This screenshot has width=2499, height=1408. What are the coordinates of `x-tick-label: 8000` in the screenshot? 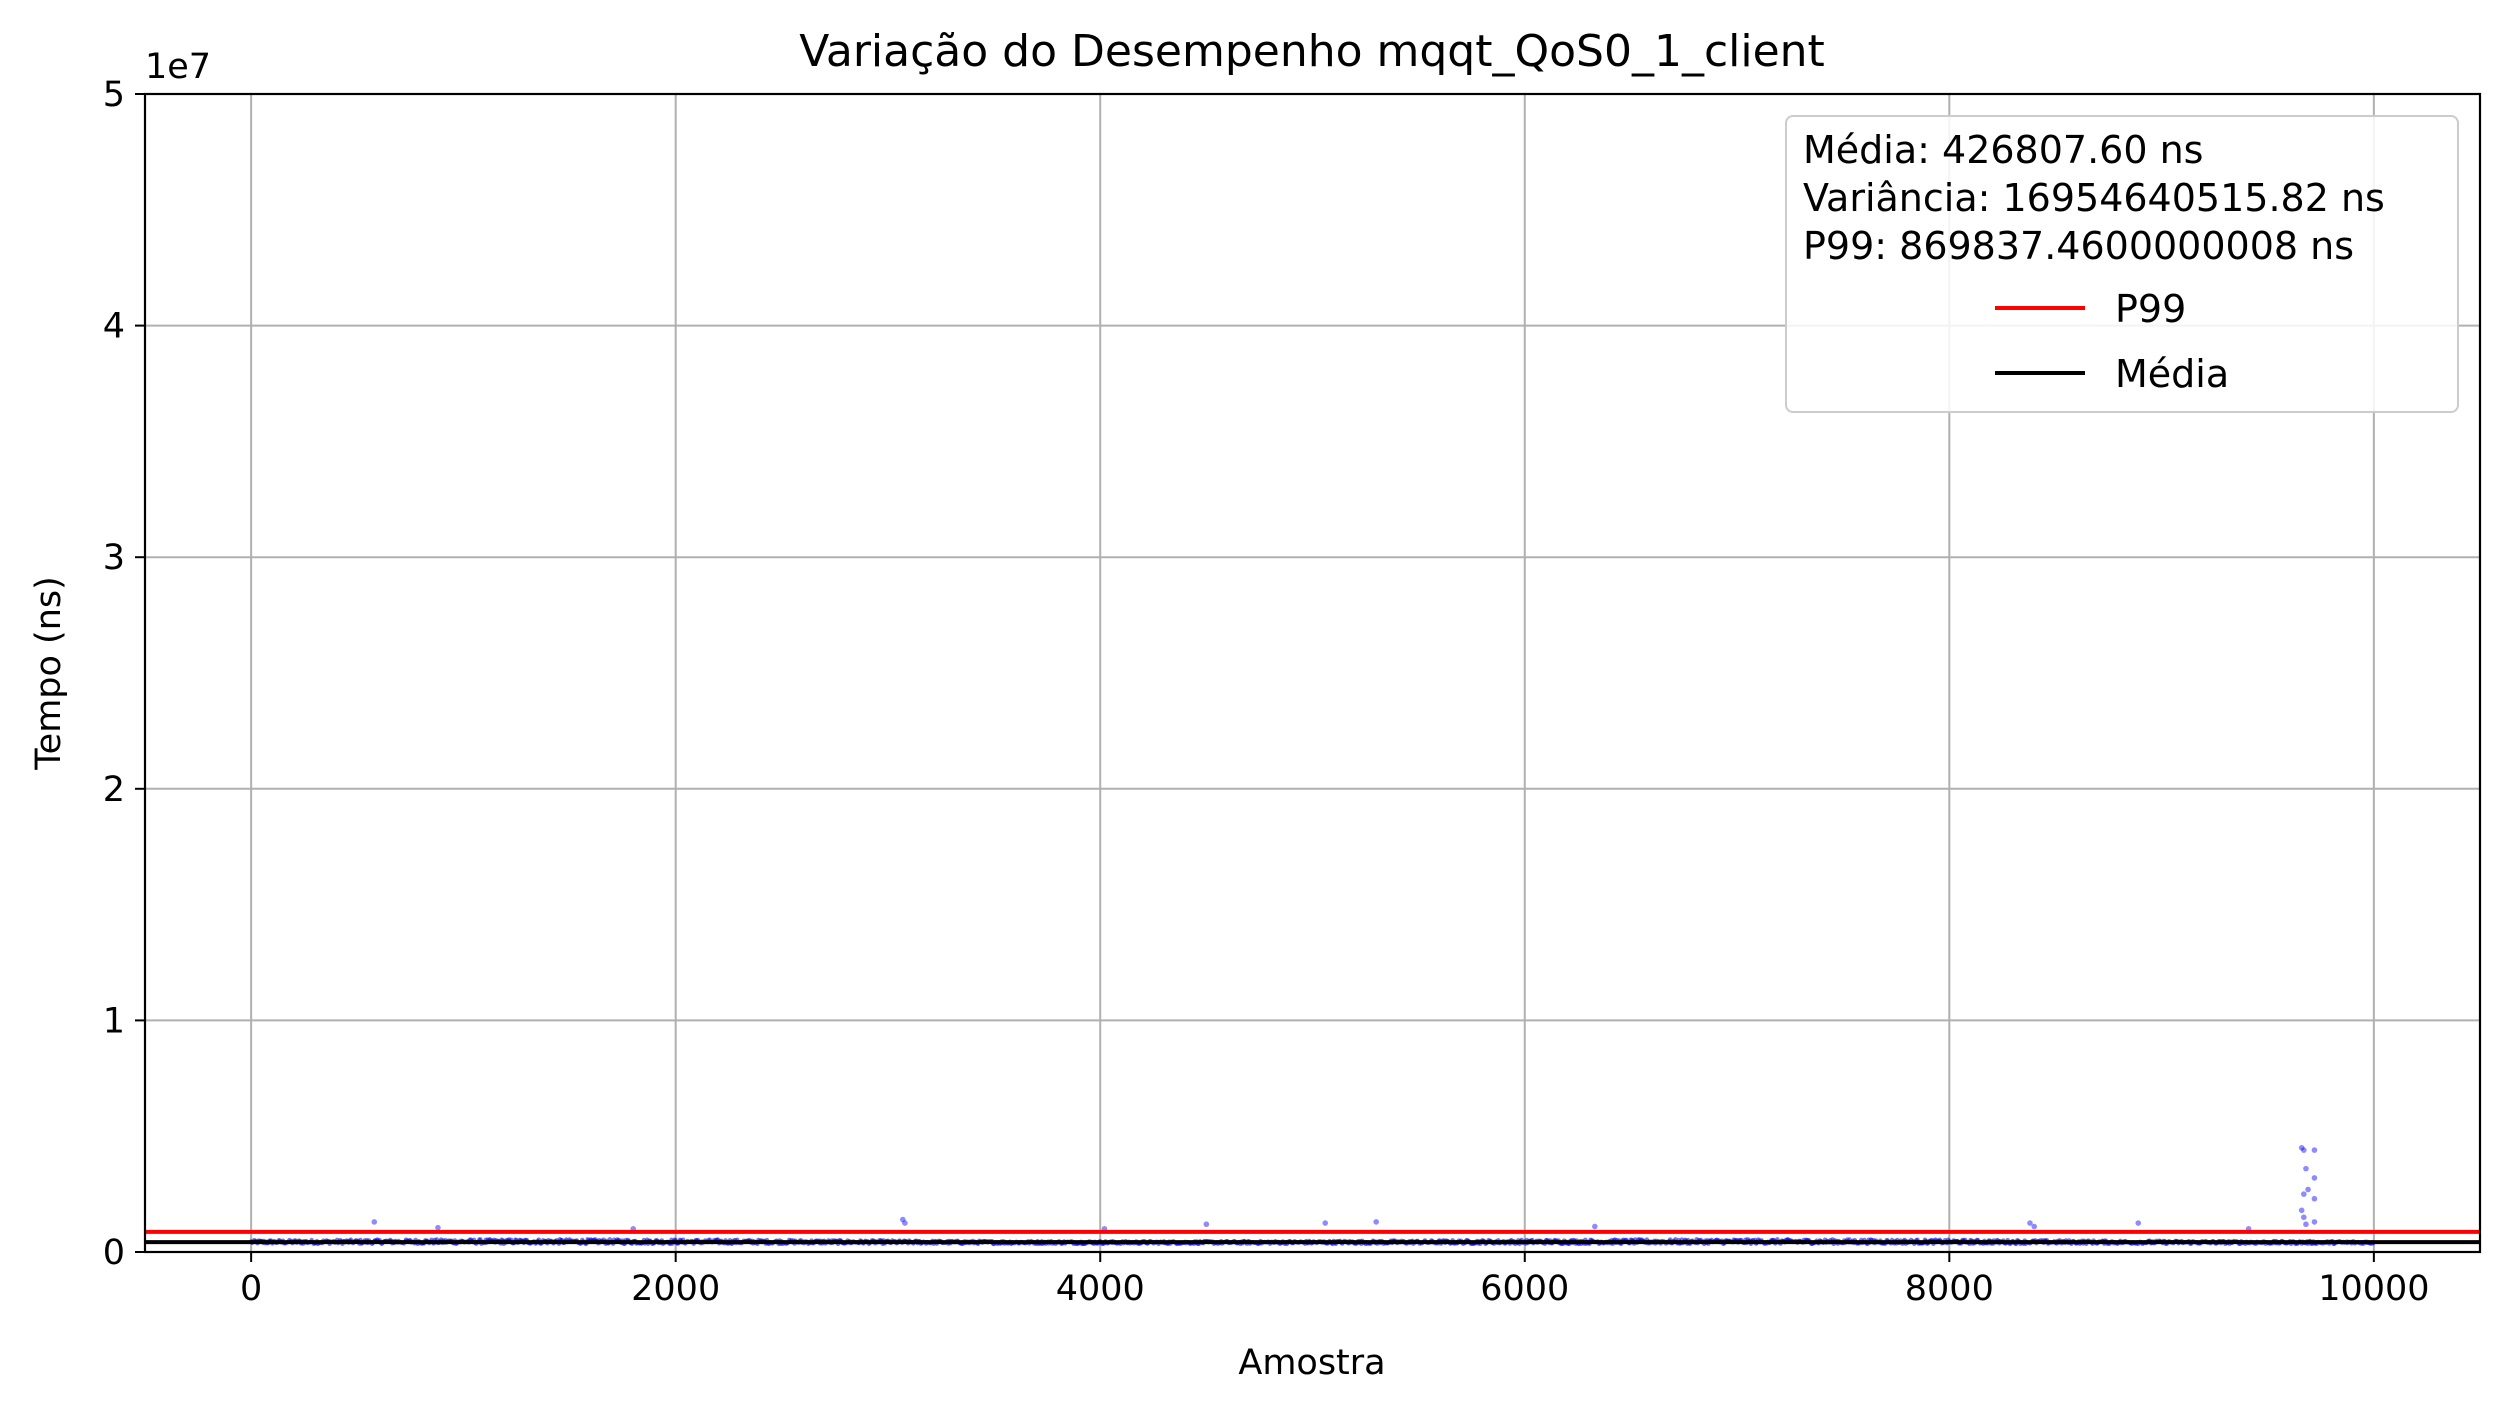 It's located at (1949, 1289).